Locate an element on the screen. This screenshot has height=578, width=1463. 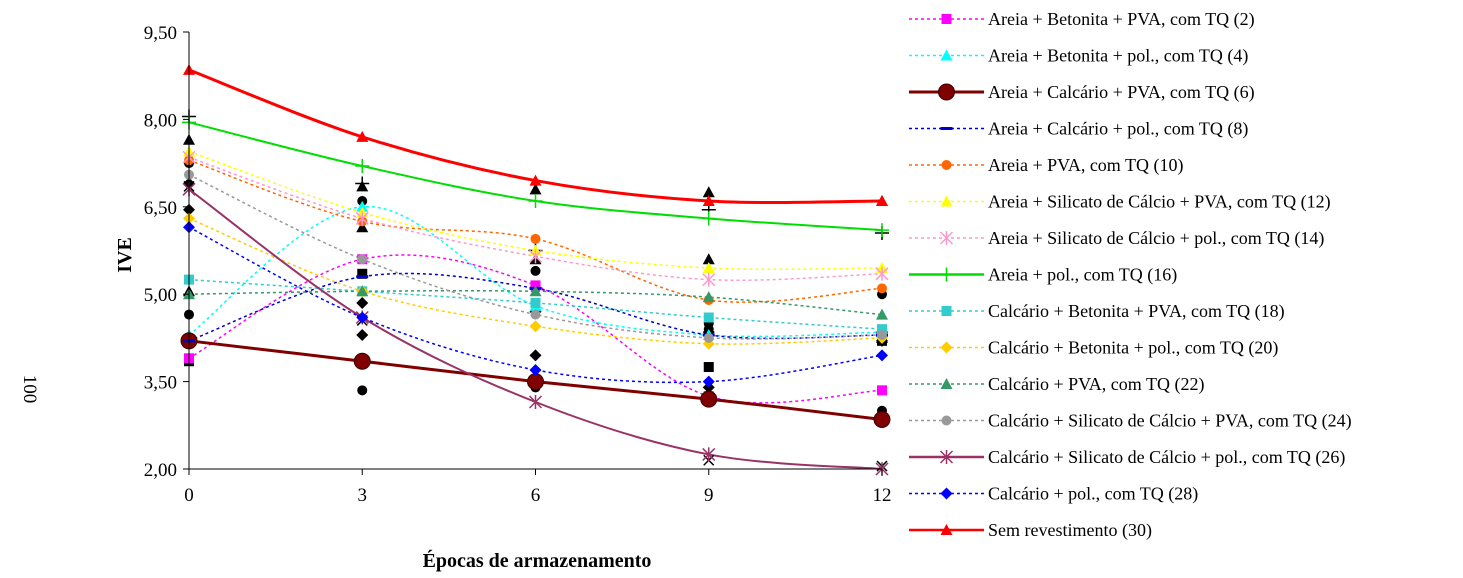
legend-label: Areia + Betonita + PVA, com TQ (2) is located at coordinates (1121, 19).